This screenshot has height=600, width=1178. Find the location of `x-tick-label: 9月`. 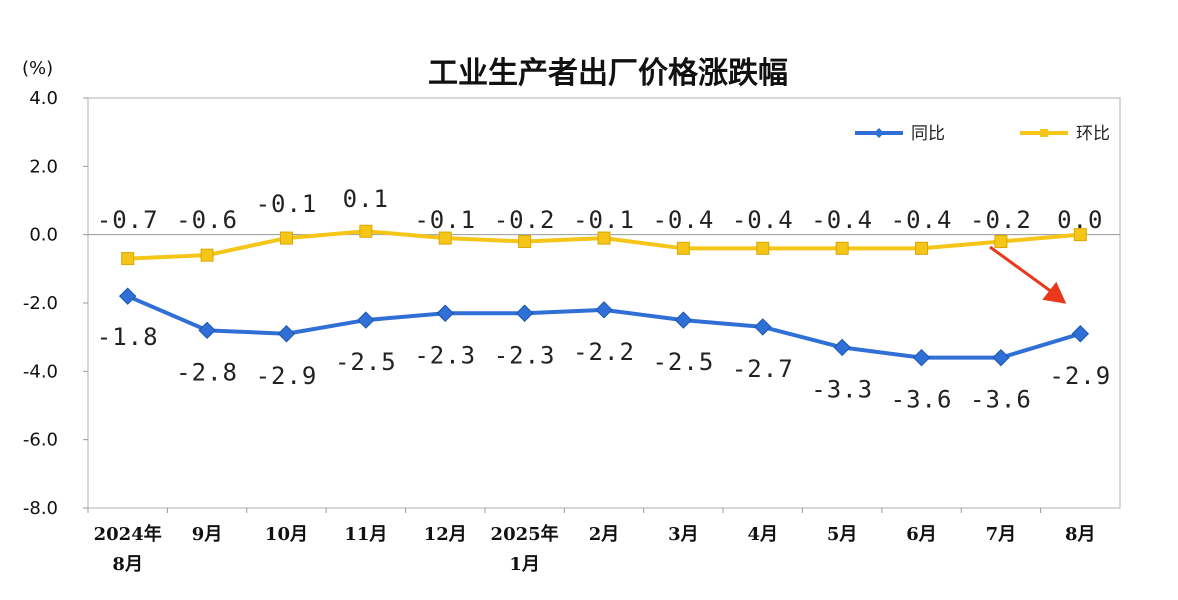

x-tick-label: 9月 is located at coordinates (207, 534).